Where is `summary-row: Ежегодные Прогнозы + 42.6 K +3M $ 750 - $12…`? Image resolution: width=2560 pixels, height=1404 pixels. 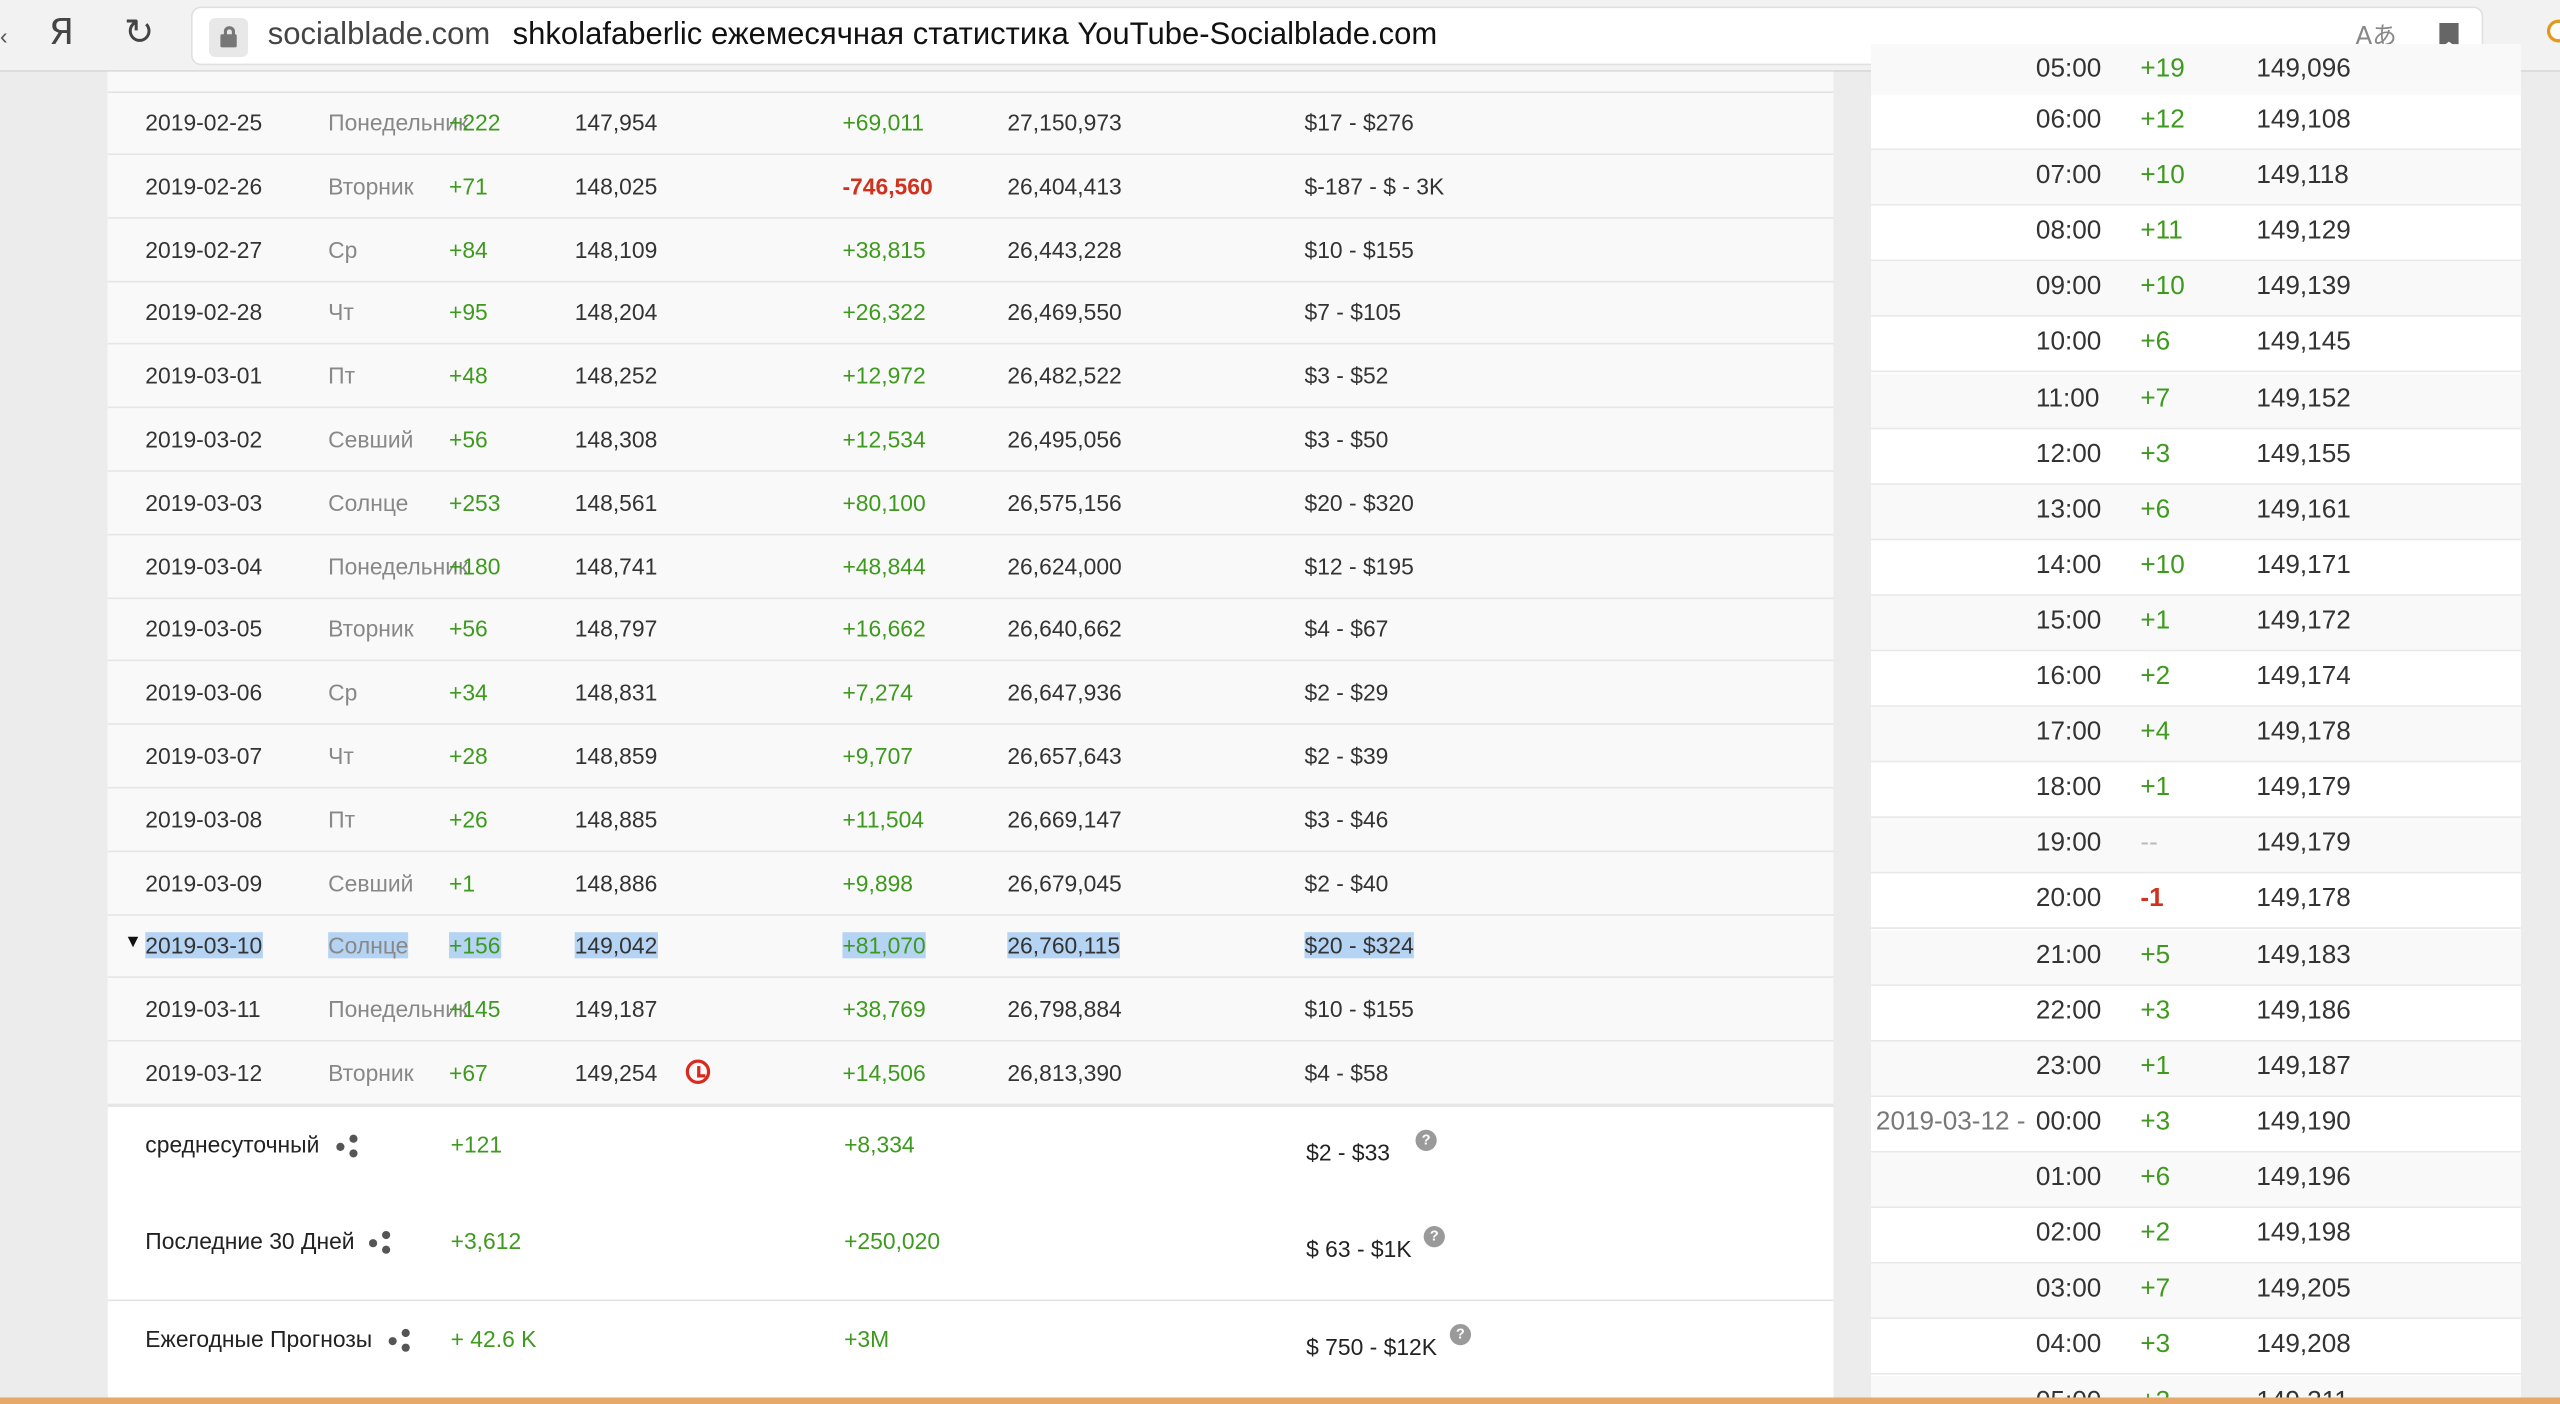 summary-row: Ежегодные Прогнозы + 42.6 K +3M $ 750 - $12… is located at coordinates (971, 1357).